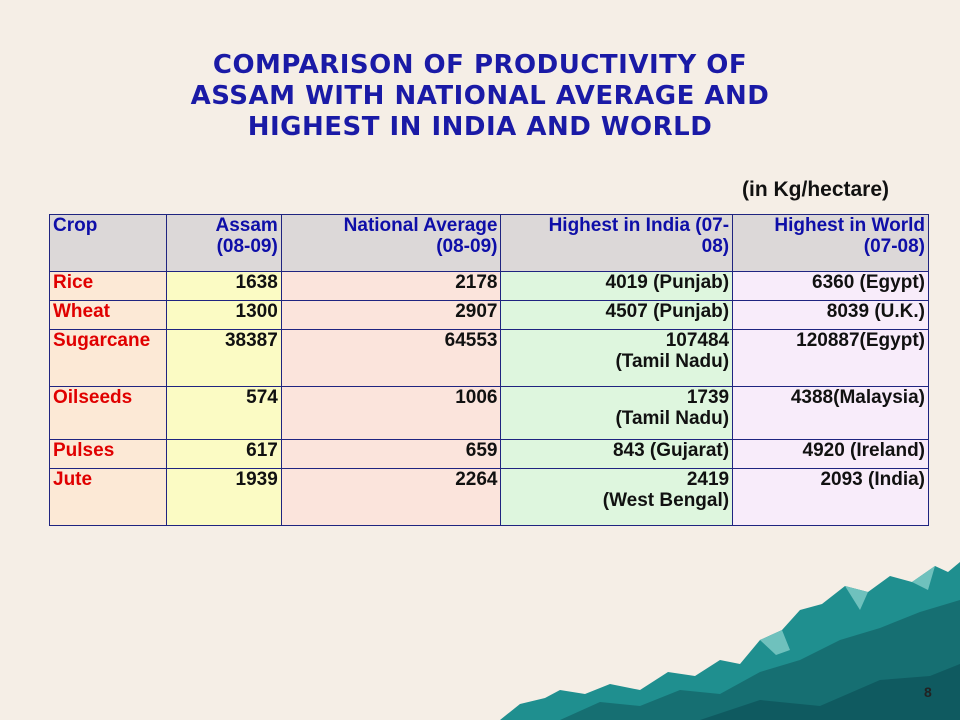 The height and width of the screenshot is (720, 960). I want to click on world-cell: 8039 (U.K.), so click(830, 315).